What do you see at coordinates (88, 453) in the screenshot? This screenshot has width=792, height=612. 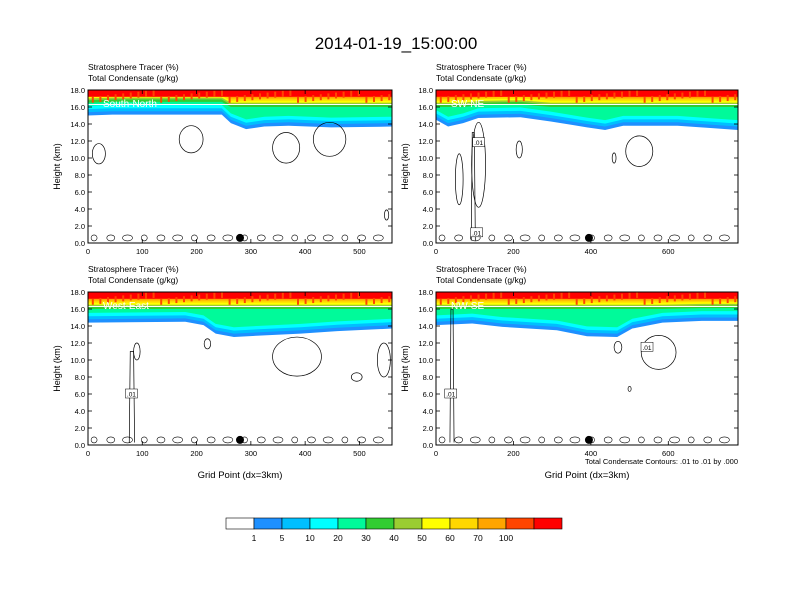 I see `x-tick-label: 0` at bounding box center [88, 453].